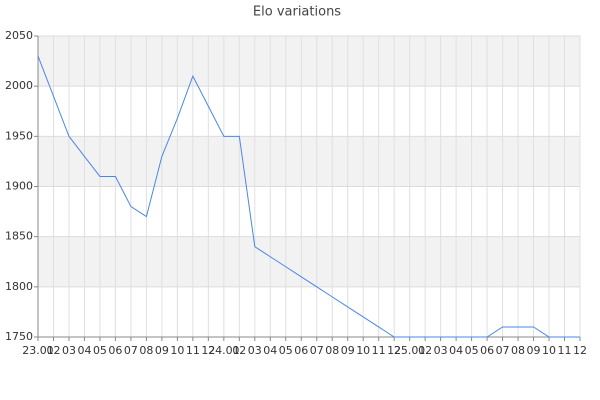  Describe the element at coordinates (19, 186) in the screenshot. I see `y-tick-label: 1900` at that location.